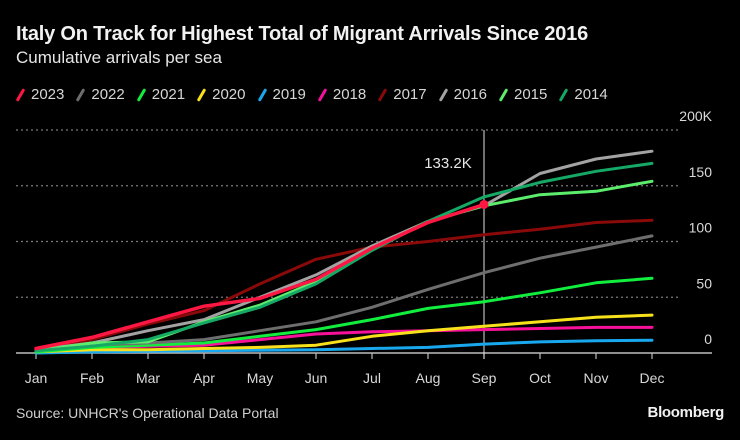  Describe the element at coordinates (108, 94) in the screenshot. I see `legend-label: 2022` at that location.